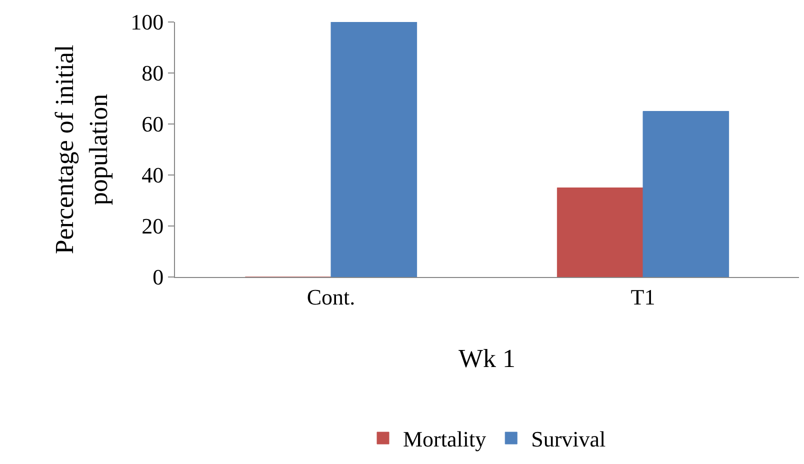 The width and height of the screenshot is (804, 464). Describe the element at coordinates (147, 22) in the screenshot. I see `y-tick-label: 100` at that location.